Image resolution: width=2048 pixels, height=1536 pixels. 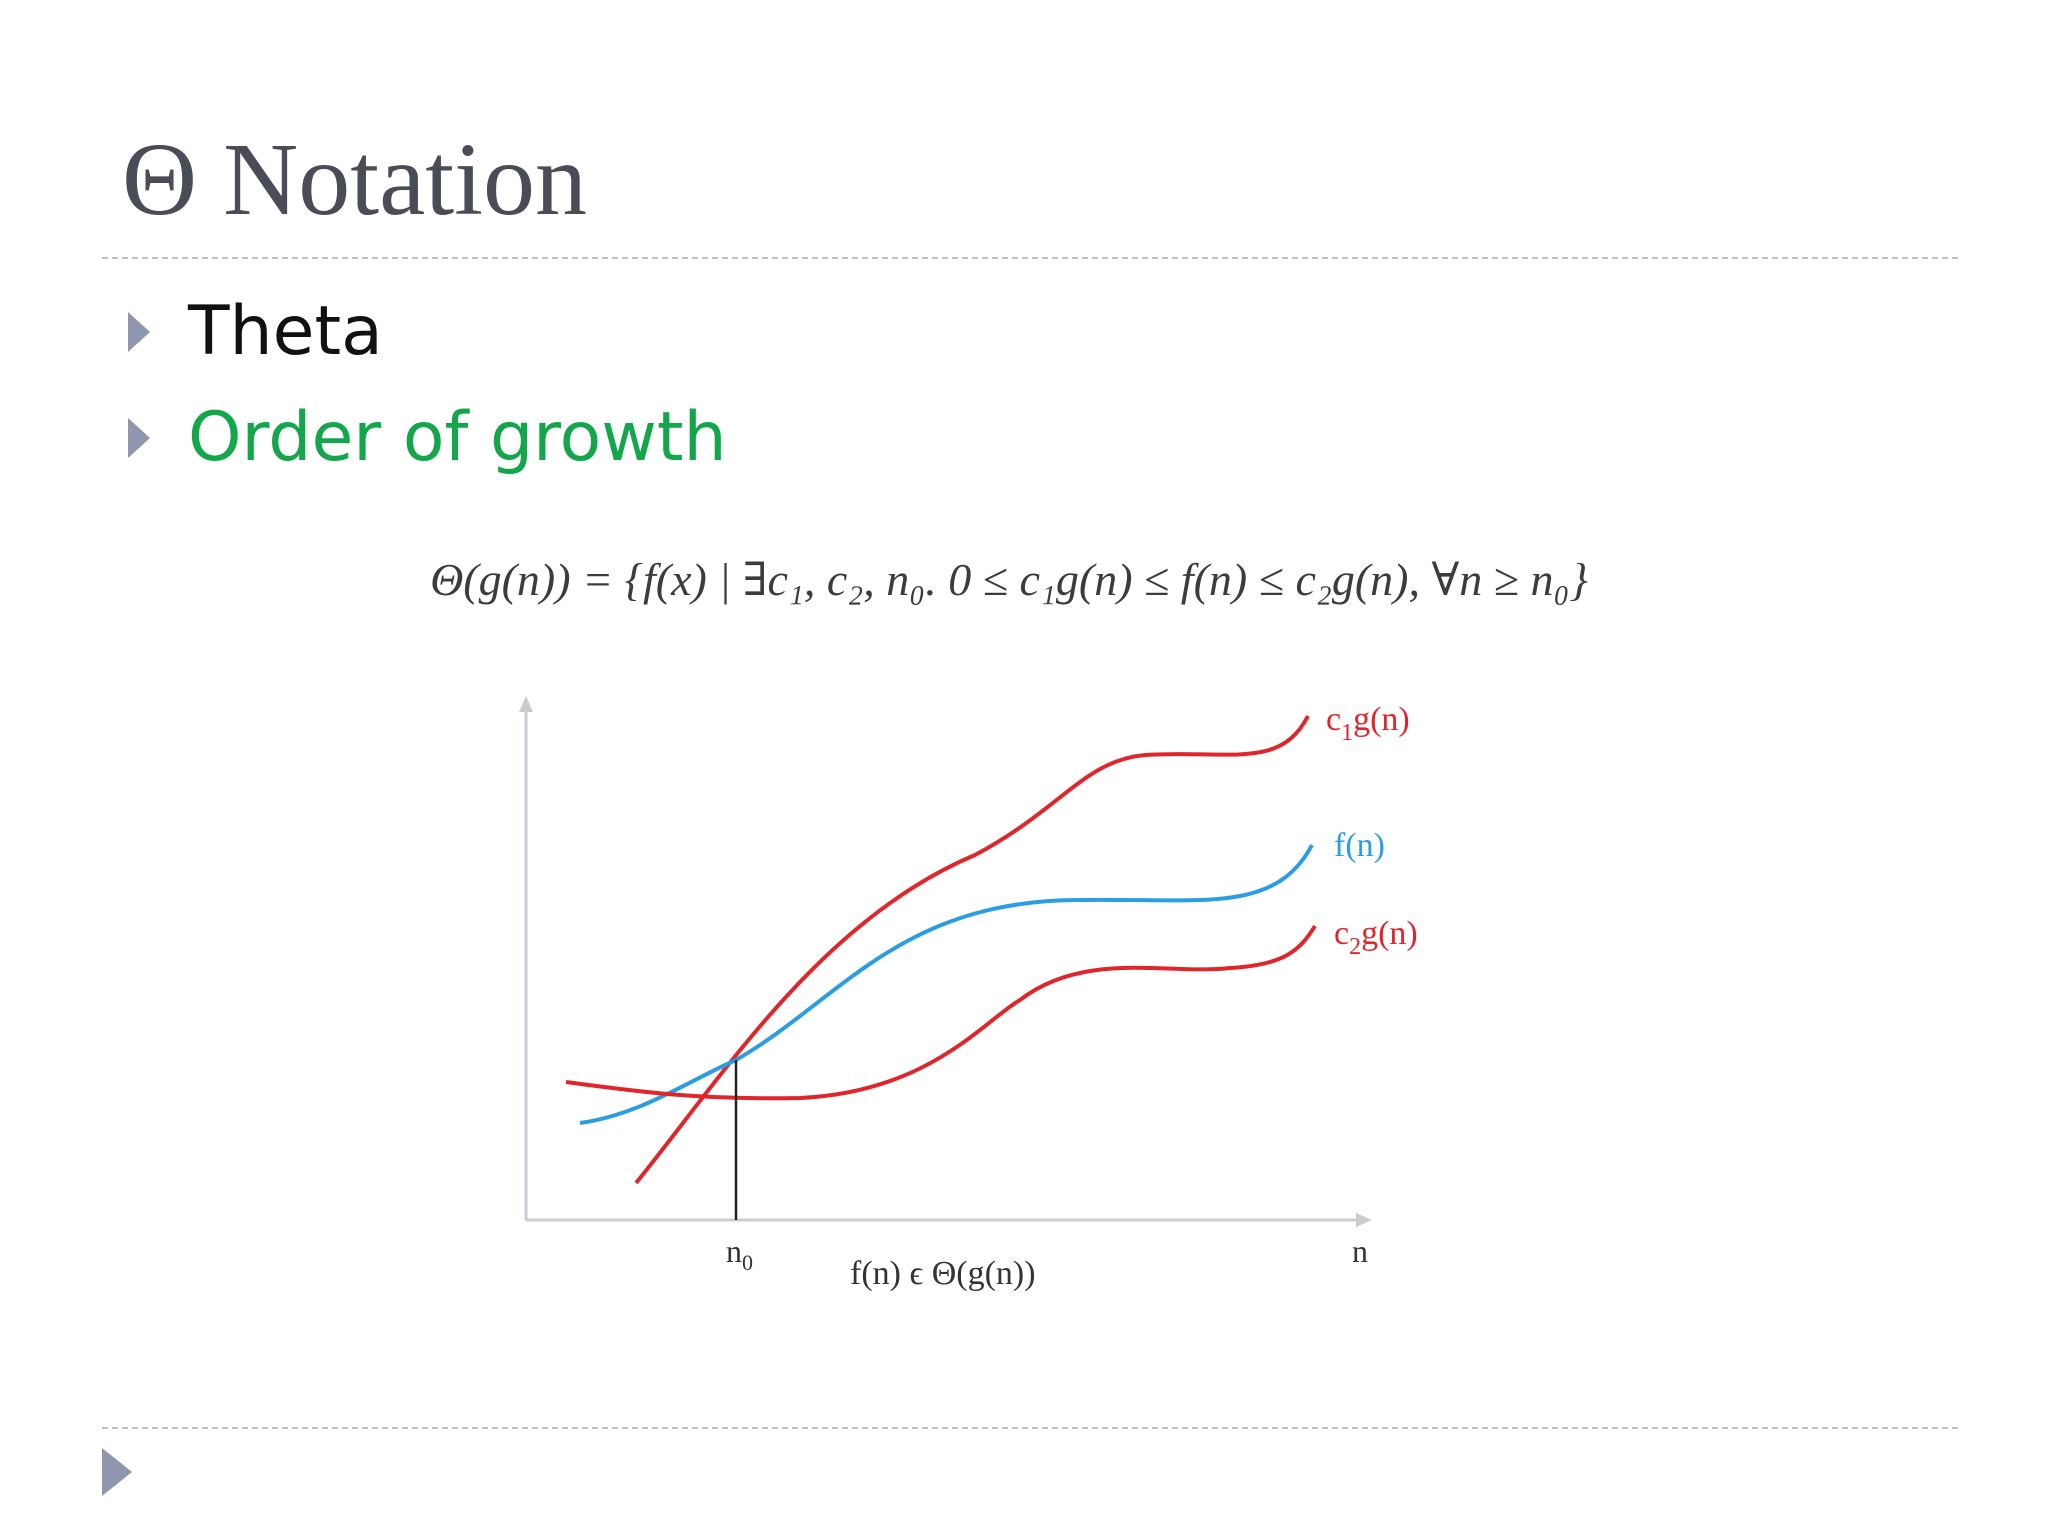 I want to click on bullet-theta: Theta, so click(x=255, y=332).